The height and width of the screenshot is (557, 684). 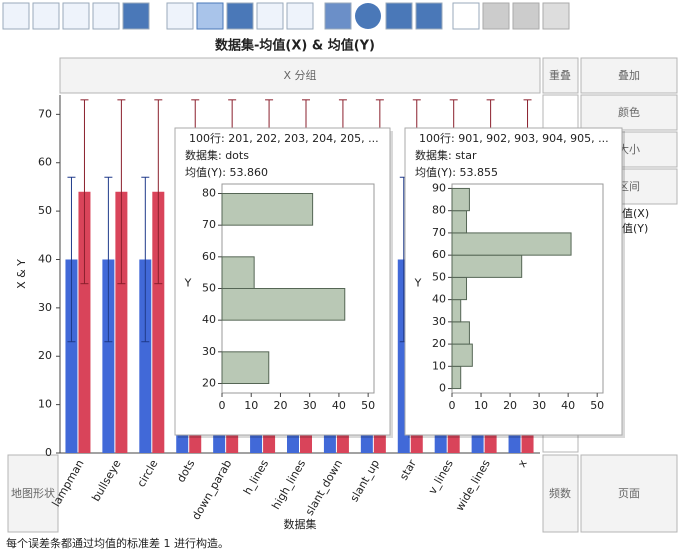 I want to click on zone-label: 颜色, so click(x=629, y=112).